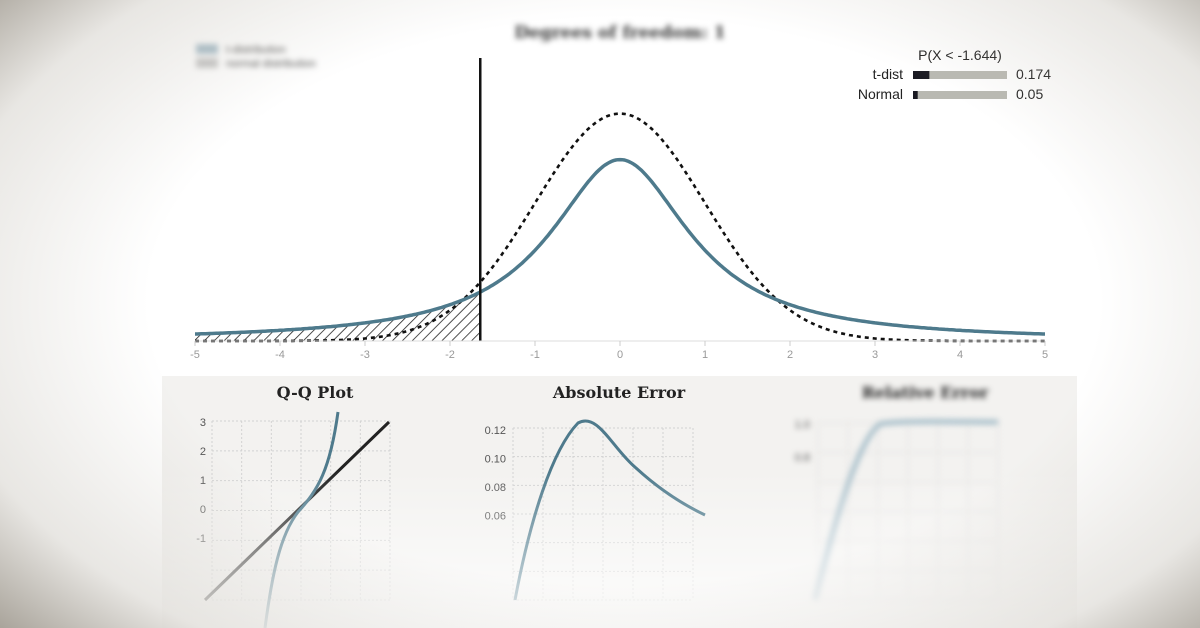 This screenshot has height=628, width=1200. I want to click on x-tick-label: 5, so click(1045, 355).